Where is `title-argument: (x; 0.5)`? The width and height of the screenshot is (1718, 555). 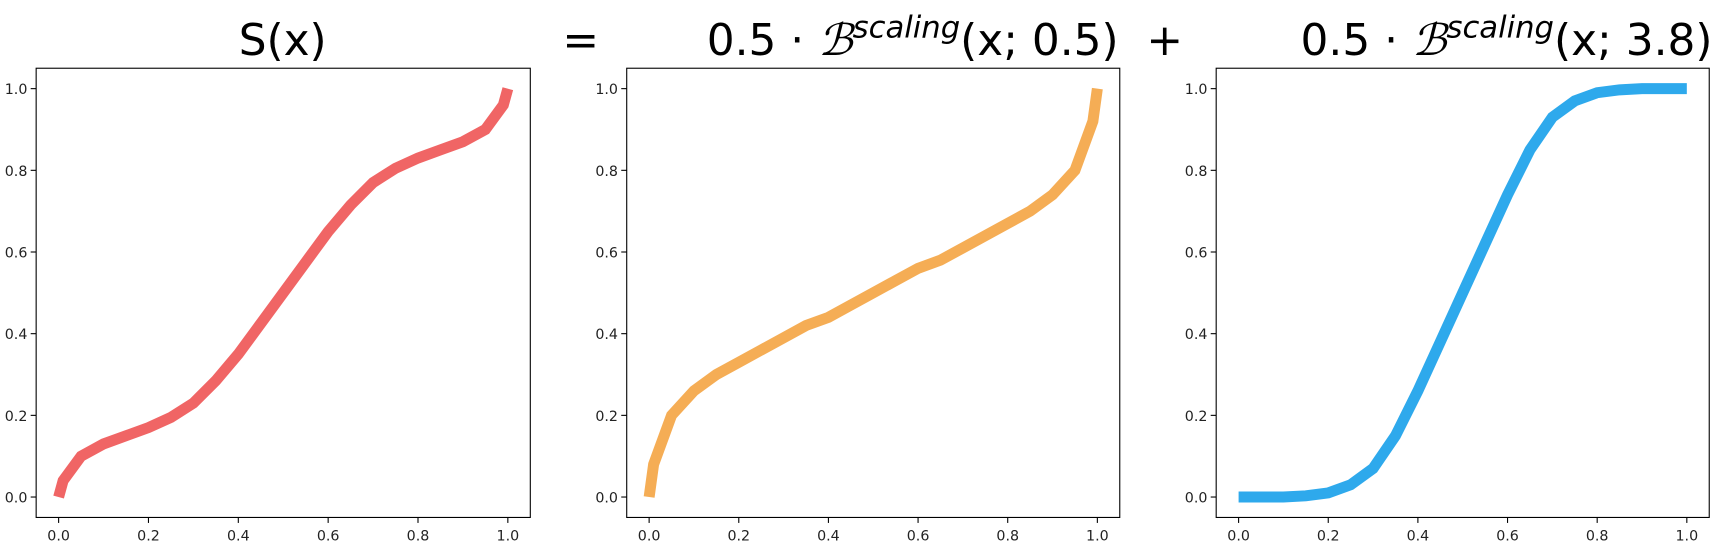 title-argument: (x; 0.5) is located at coordinates (1039, 40).